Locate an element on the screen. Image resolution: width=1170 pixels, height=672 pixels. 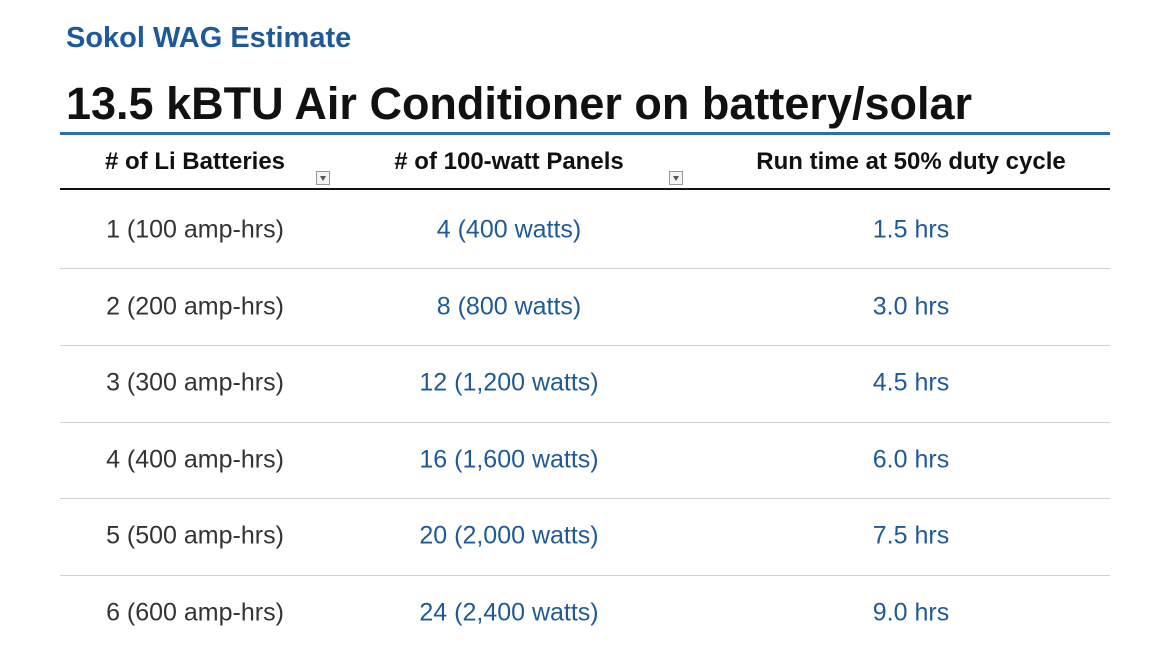
table-cell: 4.5 hrs is located at coordinates (911, 382).